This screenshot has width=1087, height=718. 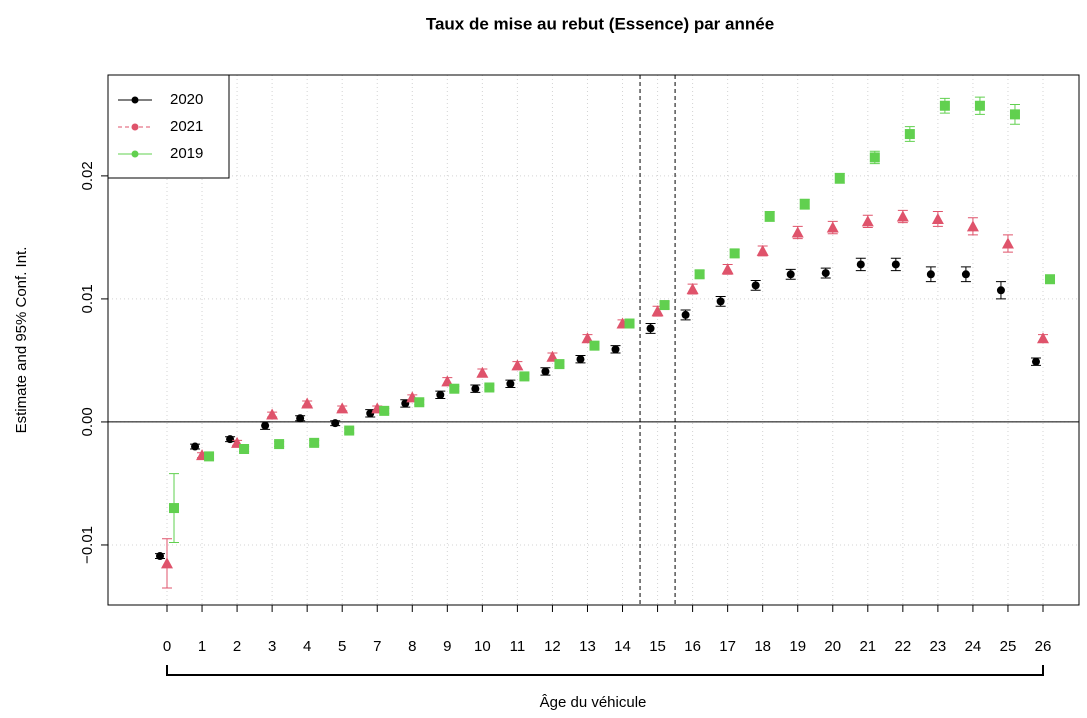 I want to click on x-tick-label: 17, so click(x=727, y=646).